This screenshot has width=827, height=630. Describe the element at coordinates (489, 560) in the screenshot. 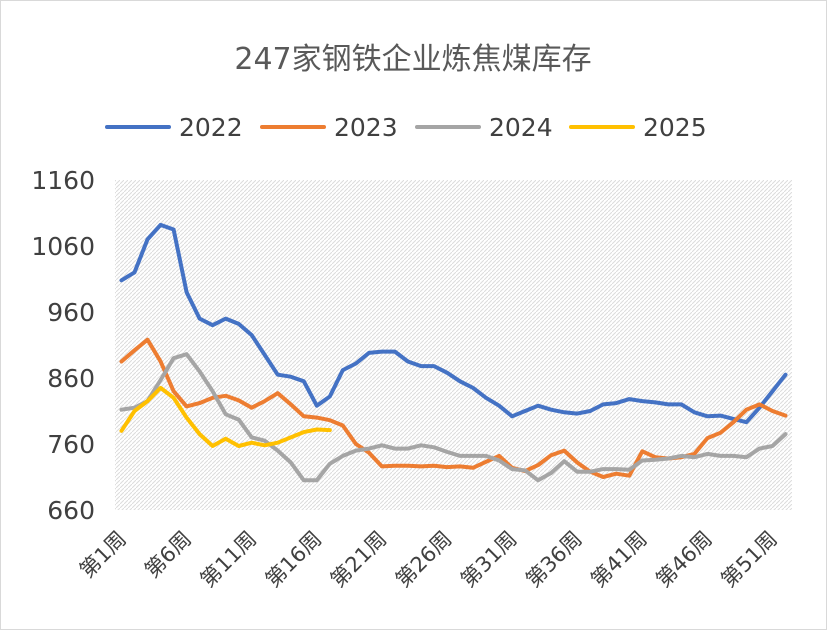

I see `x-tick-label: 第31周` at that location.